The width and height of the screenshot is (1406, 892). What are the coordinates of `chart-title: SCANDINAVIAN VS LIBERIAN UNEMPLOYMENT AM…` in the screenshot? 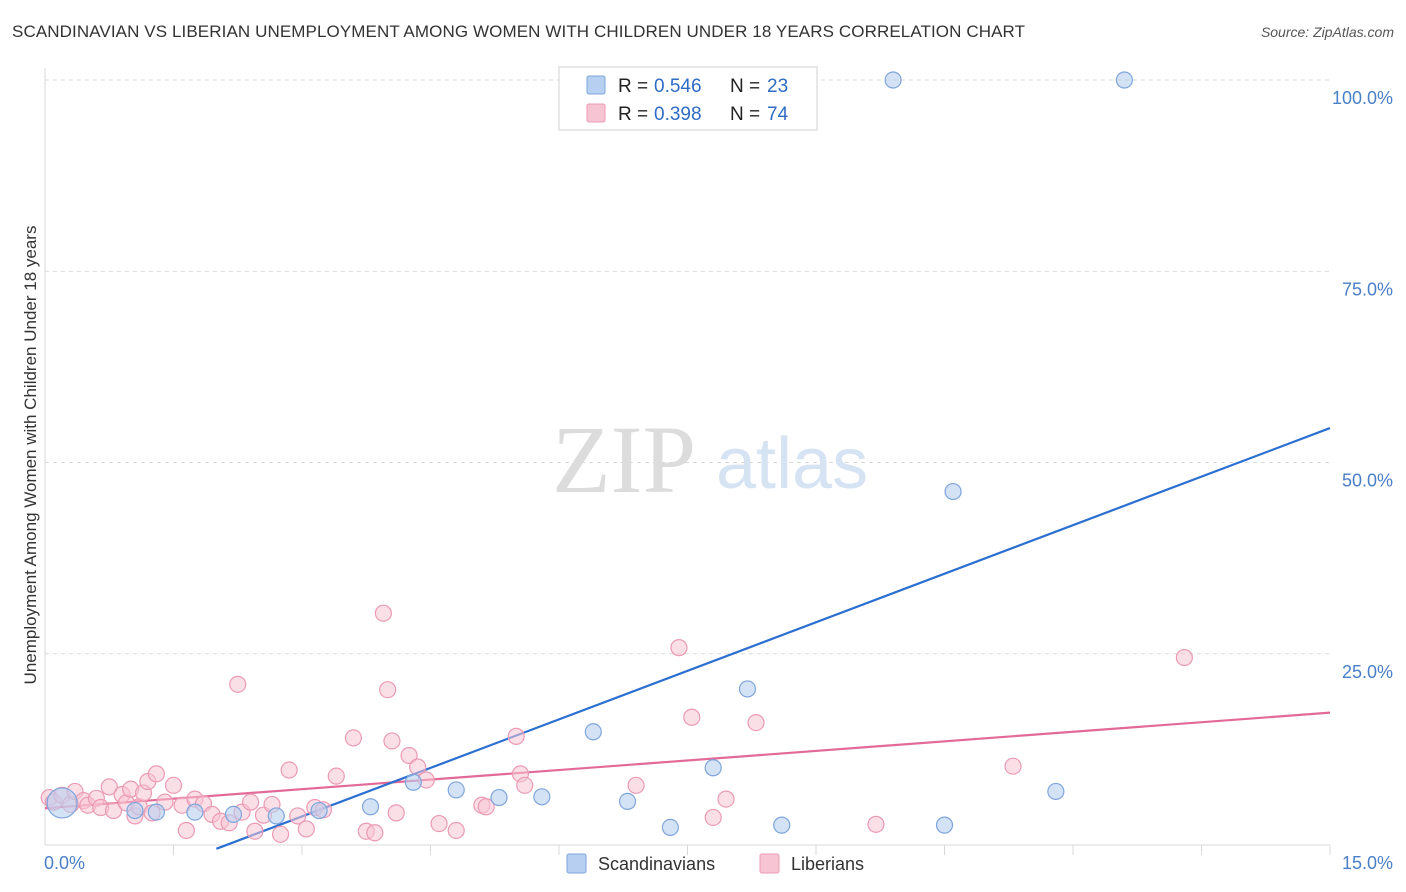 It's located at (519, 31).